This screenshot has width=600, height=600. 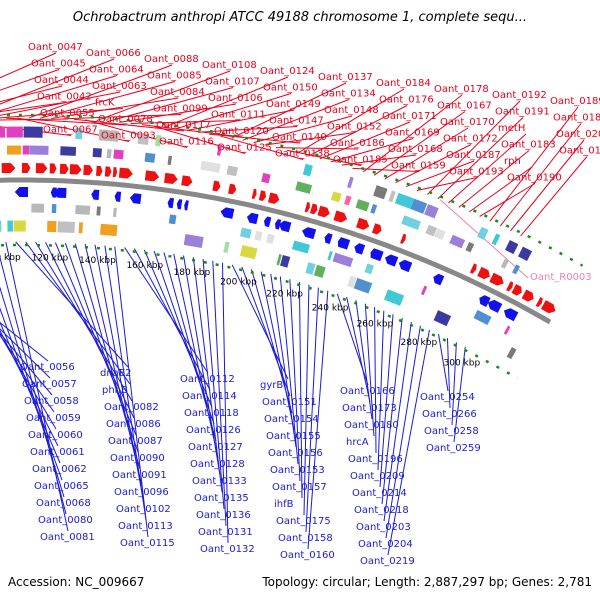 What do you see at coordinates (186, 142) in the screenshot?
I see `gene-label: Oant_0116` at bounding box center [186, 142].